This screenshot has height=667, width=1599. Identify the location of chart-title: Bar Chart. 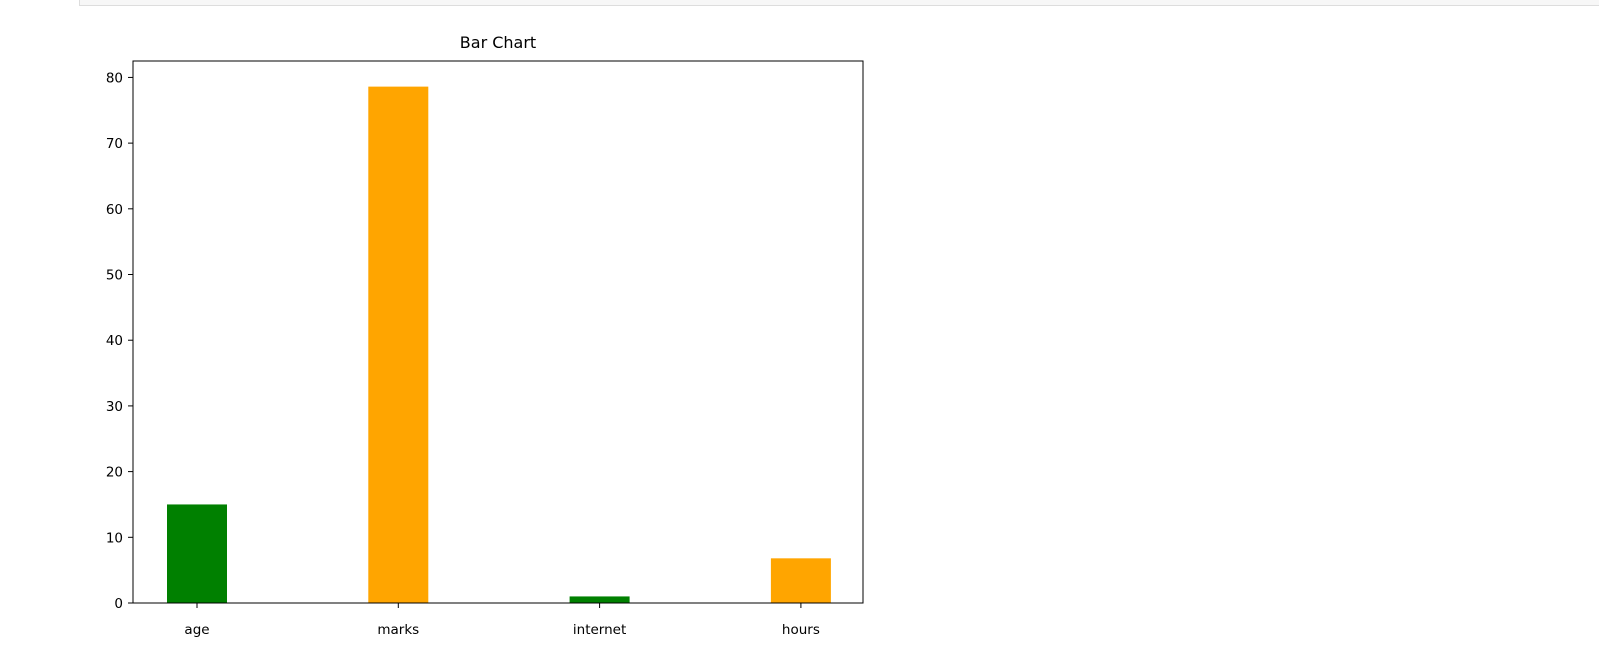
(498, 42).